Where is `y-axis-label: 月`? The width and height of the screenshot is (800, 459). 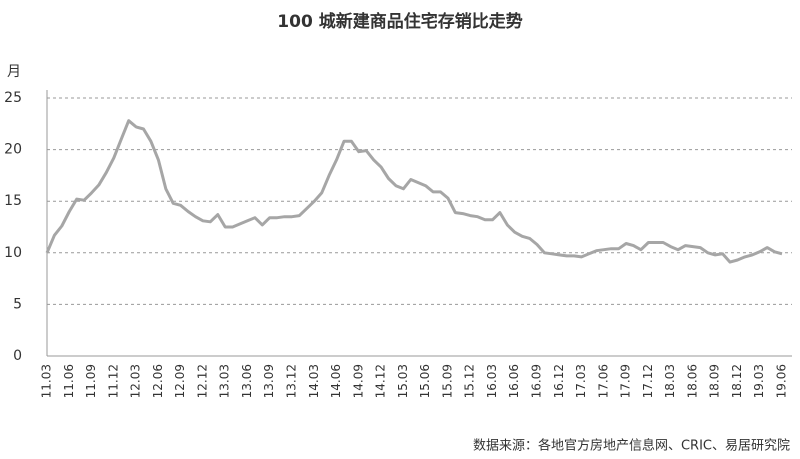
y-axis-label: 月 is located at coordinates (14, 72).